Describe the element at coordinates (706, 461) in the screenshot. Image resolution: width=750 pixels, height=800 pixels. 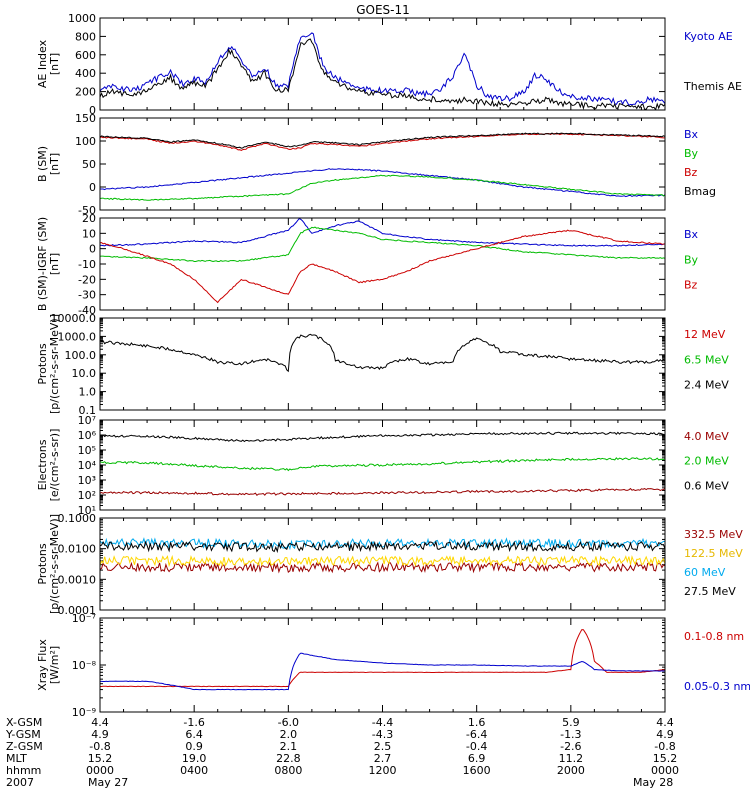
I see `legend-2-0-mev: 2.0 MeV` at that location.